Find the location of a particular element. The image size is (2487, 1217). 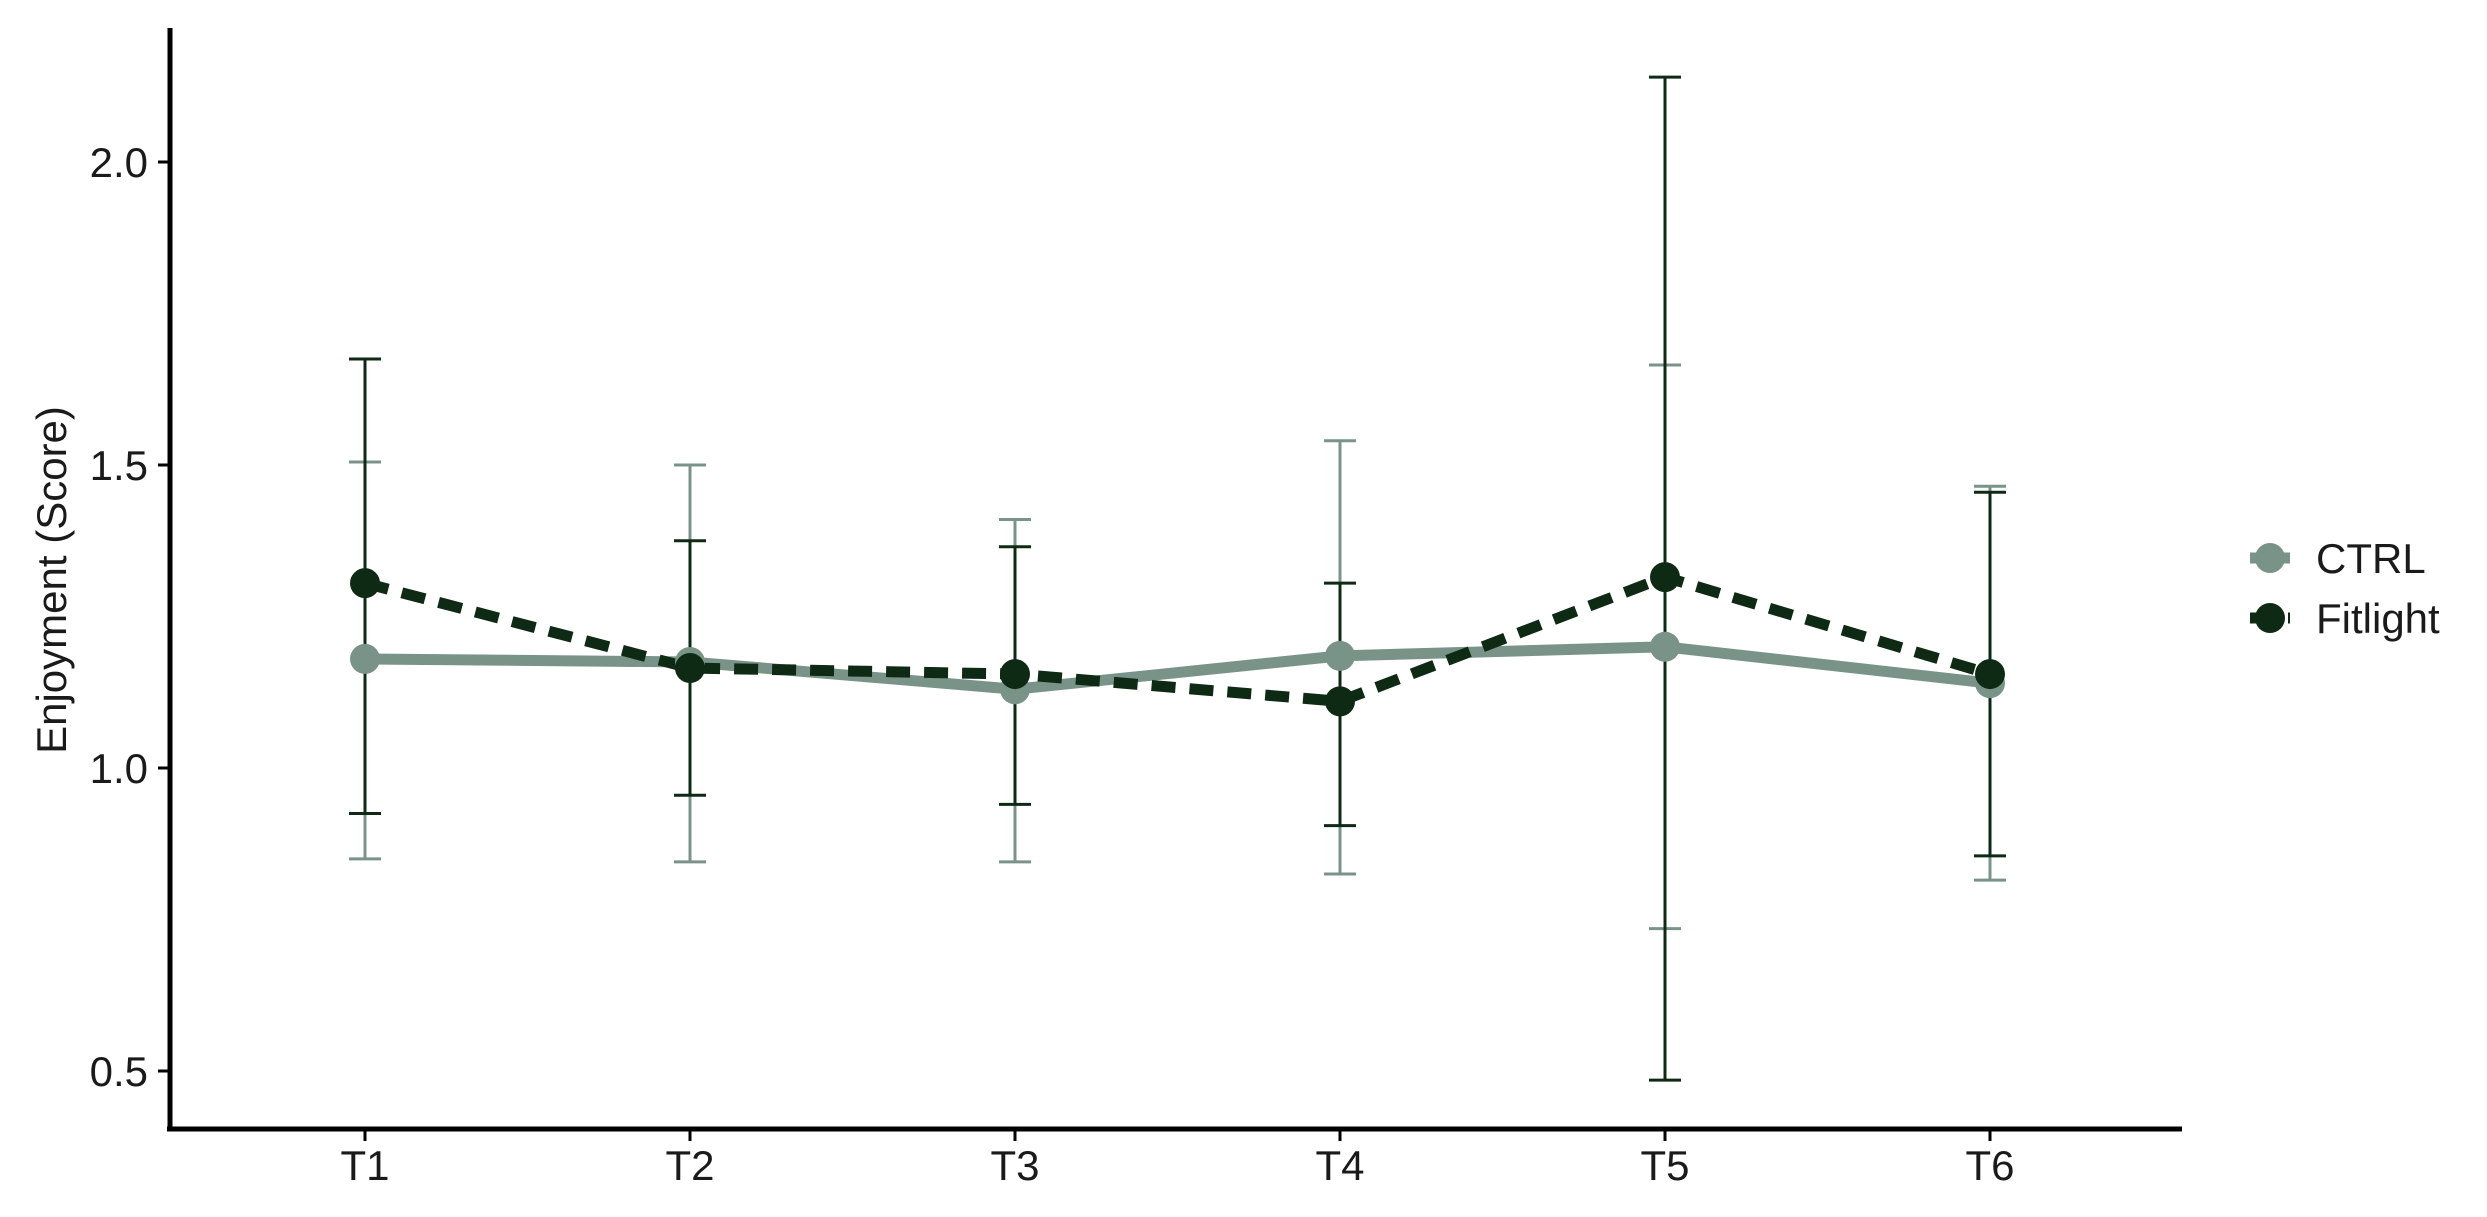

series-points is located at coordinates (1177, 639).